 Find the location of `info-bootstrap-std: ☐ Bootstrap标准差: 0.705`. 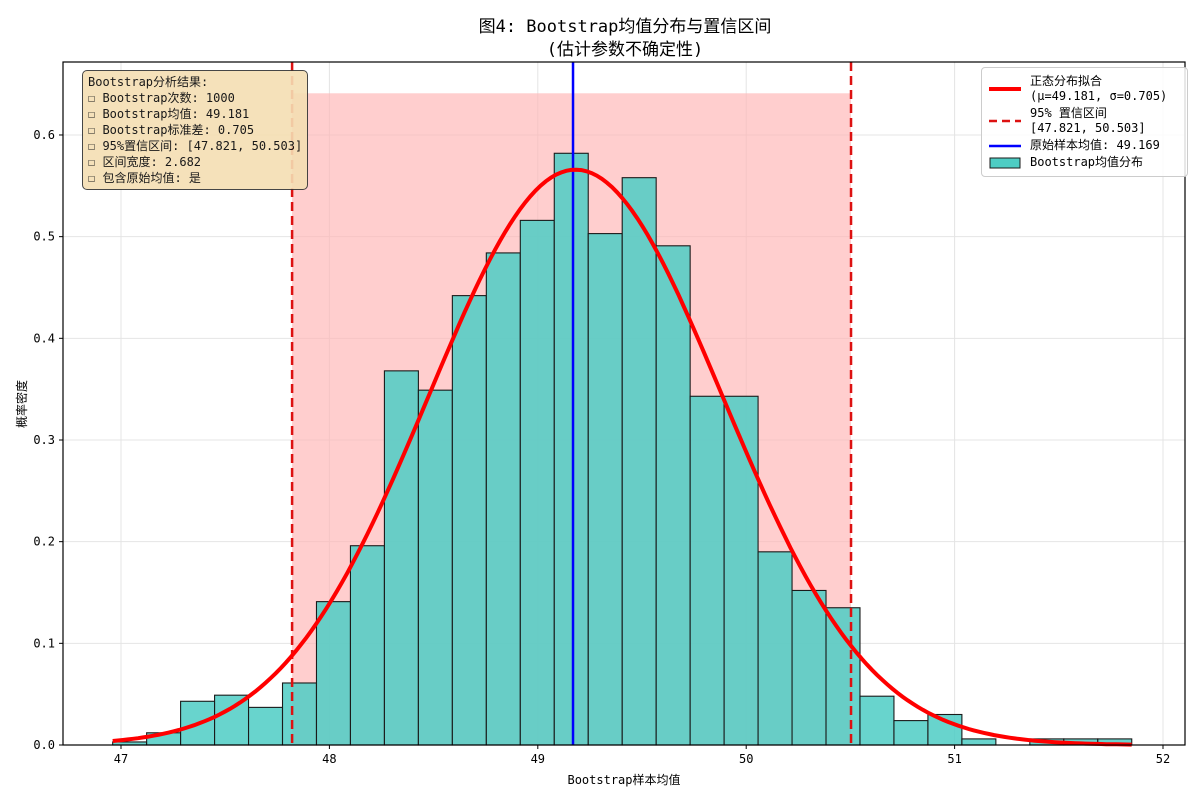

info-bootstrap-std: ☐ Bootstrap标准差: 0.705 is located at coordinates (171, 130).